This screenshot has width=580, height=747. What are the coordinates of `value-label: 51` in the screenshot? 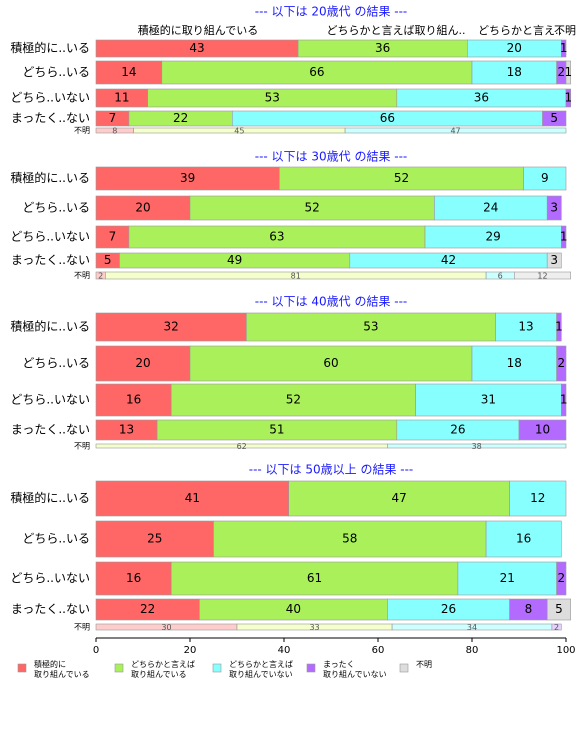 It's located at (276, 430).